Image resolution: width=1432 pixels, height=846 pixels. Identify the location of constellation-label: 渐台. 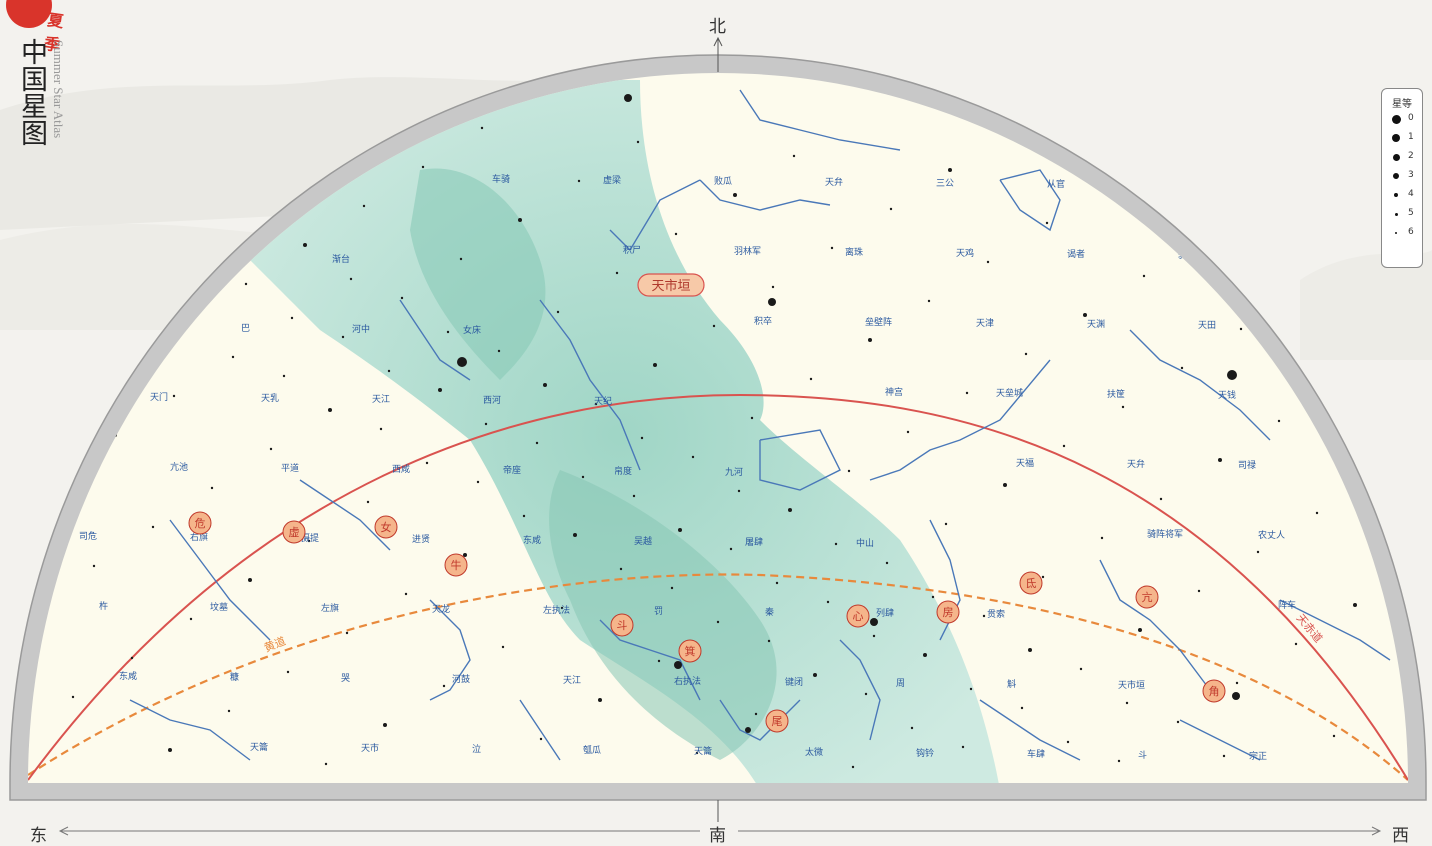
(341, 259).